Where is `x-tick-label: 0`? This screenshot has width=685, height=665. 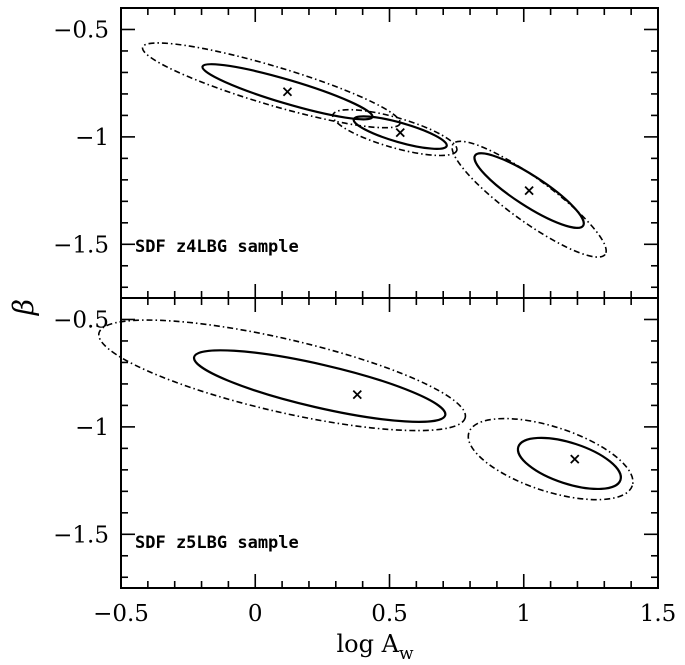
x-tick-label: 0 is located at coordinates (255, 614).